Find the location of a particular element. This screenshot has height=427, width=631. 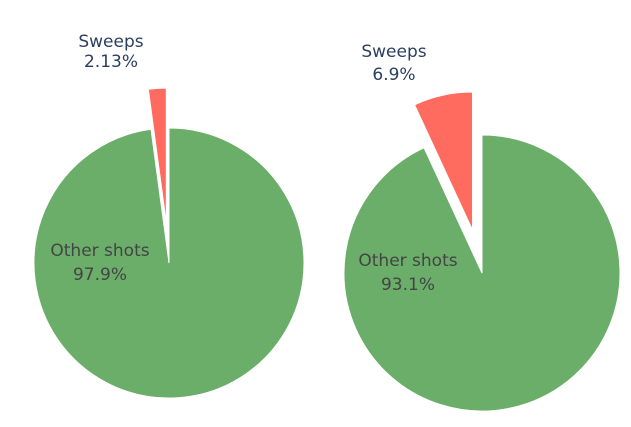

label-other-shots-percent: 97.9% is located at coordinates (100, 275).